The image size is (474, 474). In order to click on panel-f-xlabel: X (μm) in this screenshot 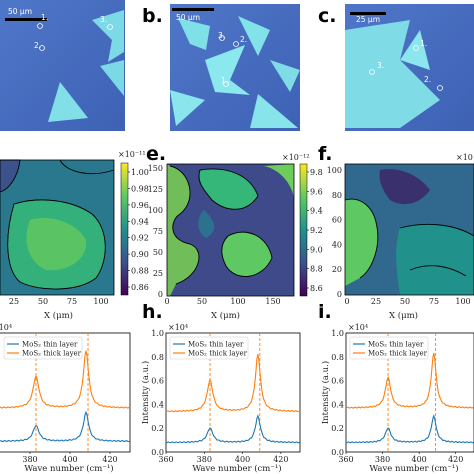, I will do `click(403, 315)`.